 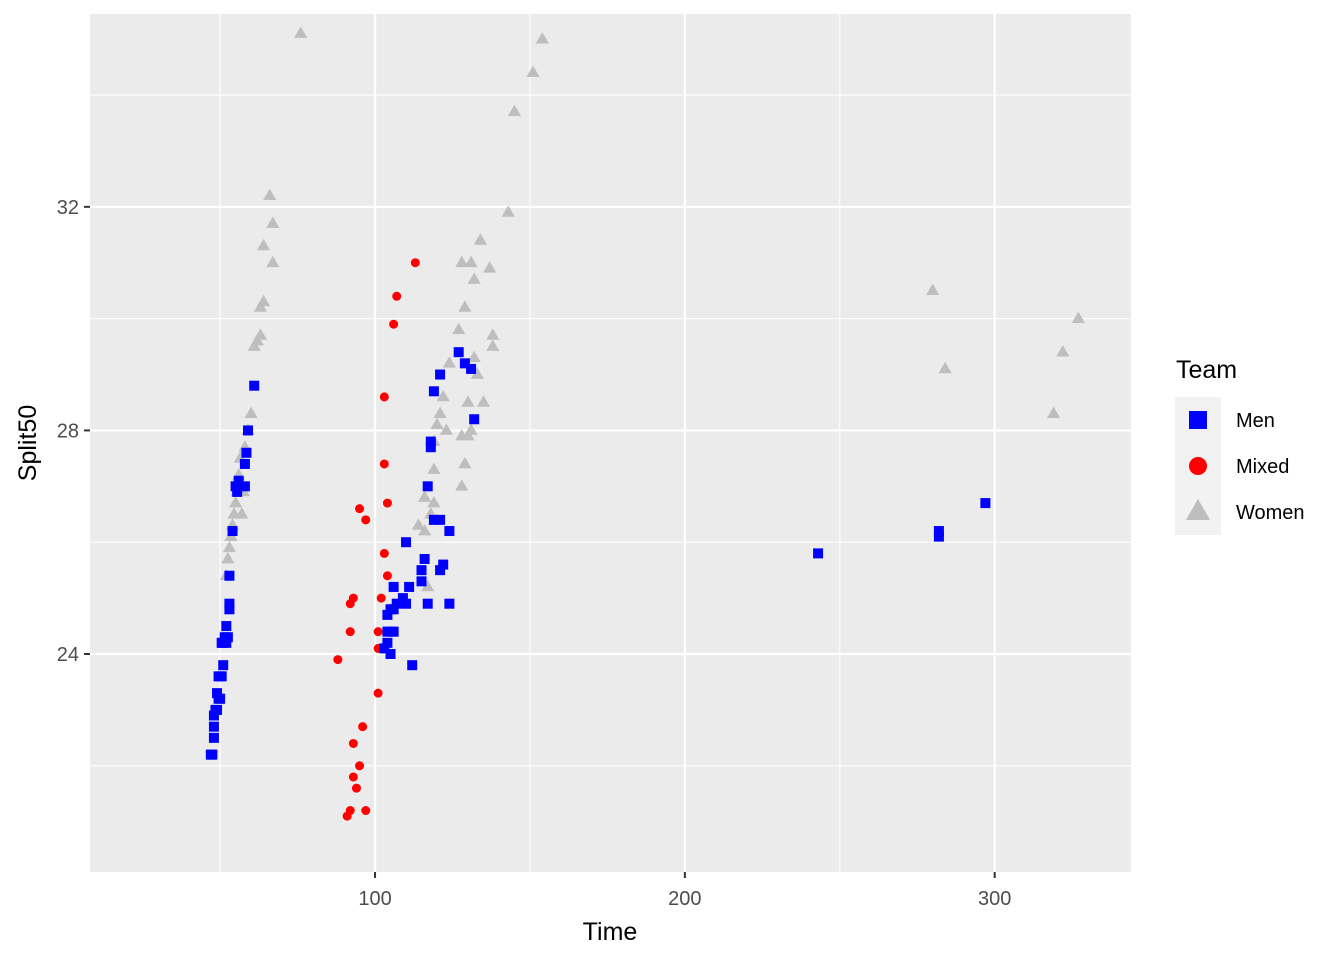 I want to click on legend: Team Men Mixed Women, so click(x=1240, y=445).